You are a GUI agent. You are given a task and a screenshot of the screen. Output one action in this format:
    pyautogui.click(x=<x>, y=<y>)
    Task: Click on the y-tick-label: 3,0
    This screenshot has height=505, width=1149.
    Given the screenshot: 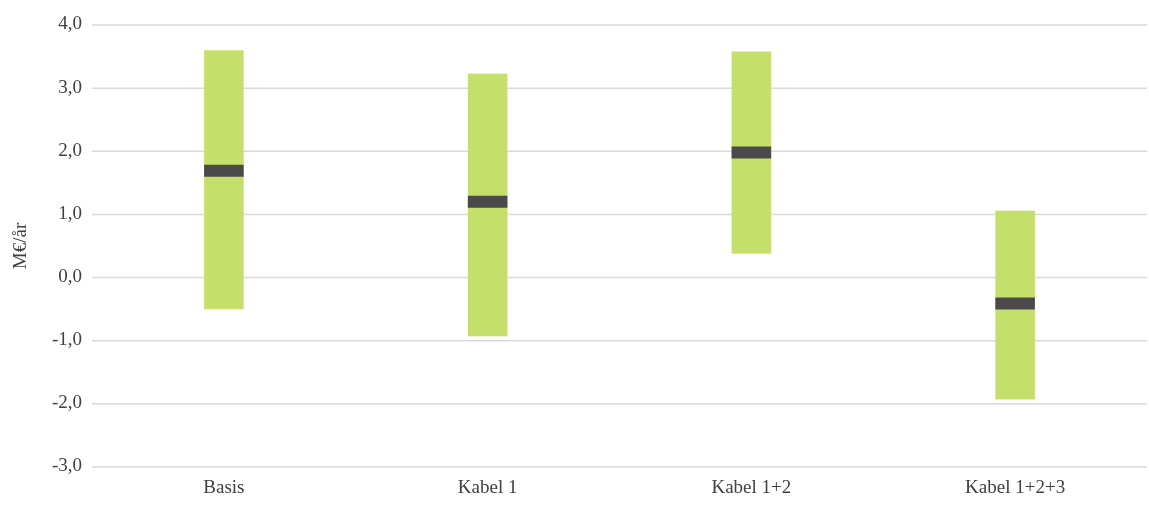 What is the action you would take?
    pyautogui.click(x=70, y=86)
    